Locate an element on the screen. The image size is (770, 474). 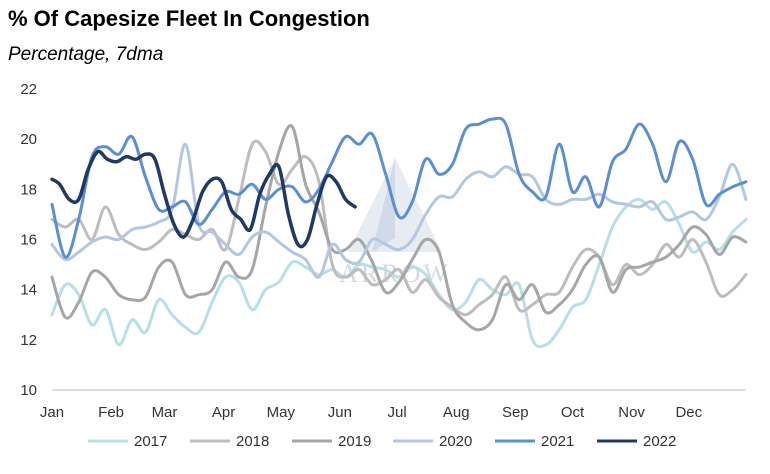
legend-label-2019: 2019 is located at coordinates (354, 441).